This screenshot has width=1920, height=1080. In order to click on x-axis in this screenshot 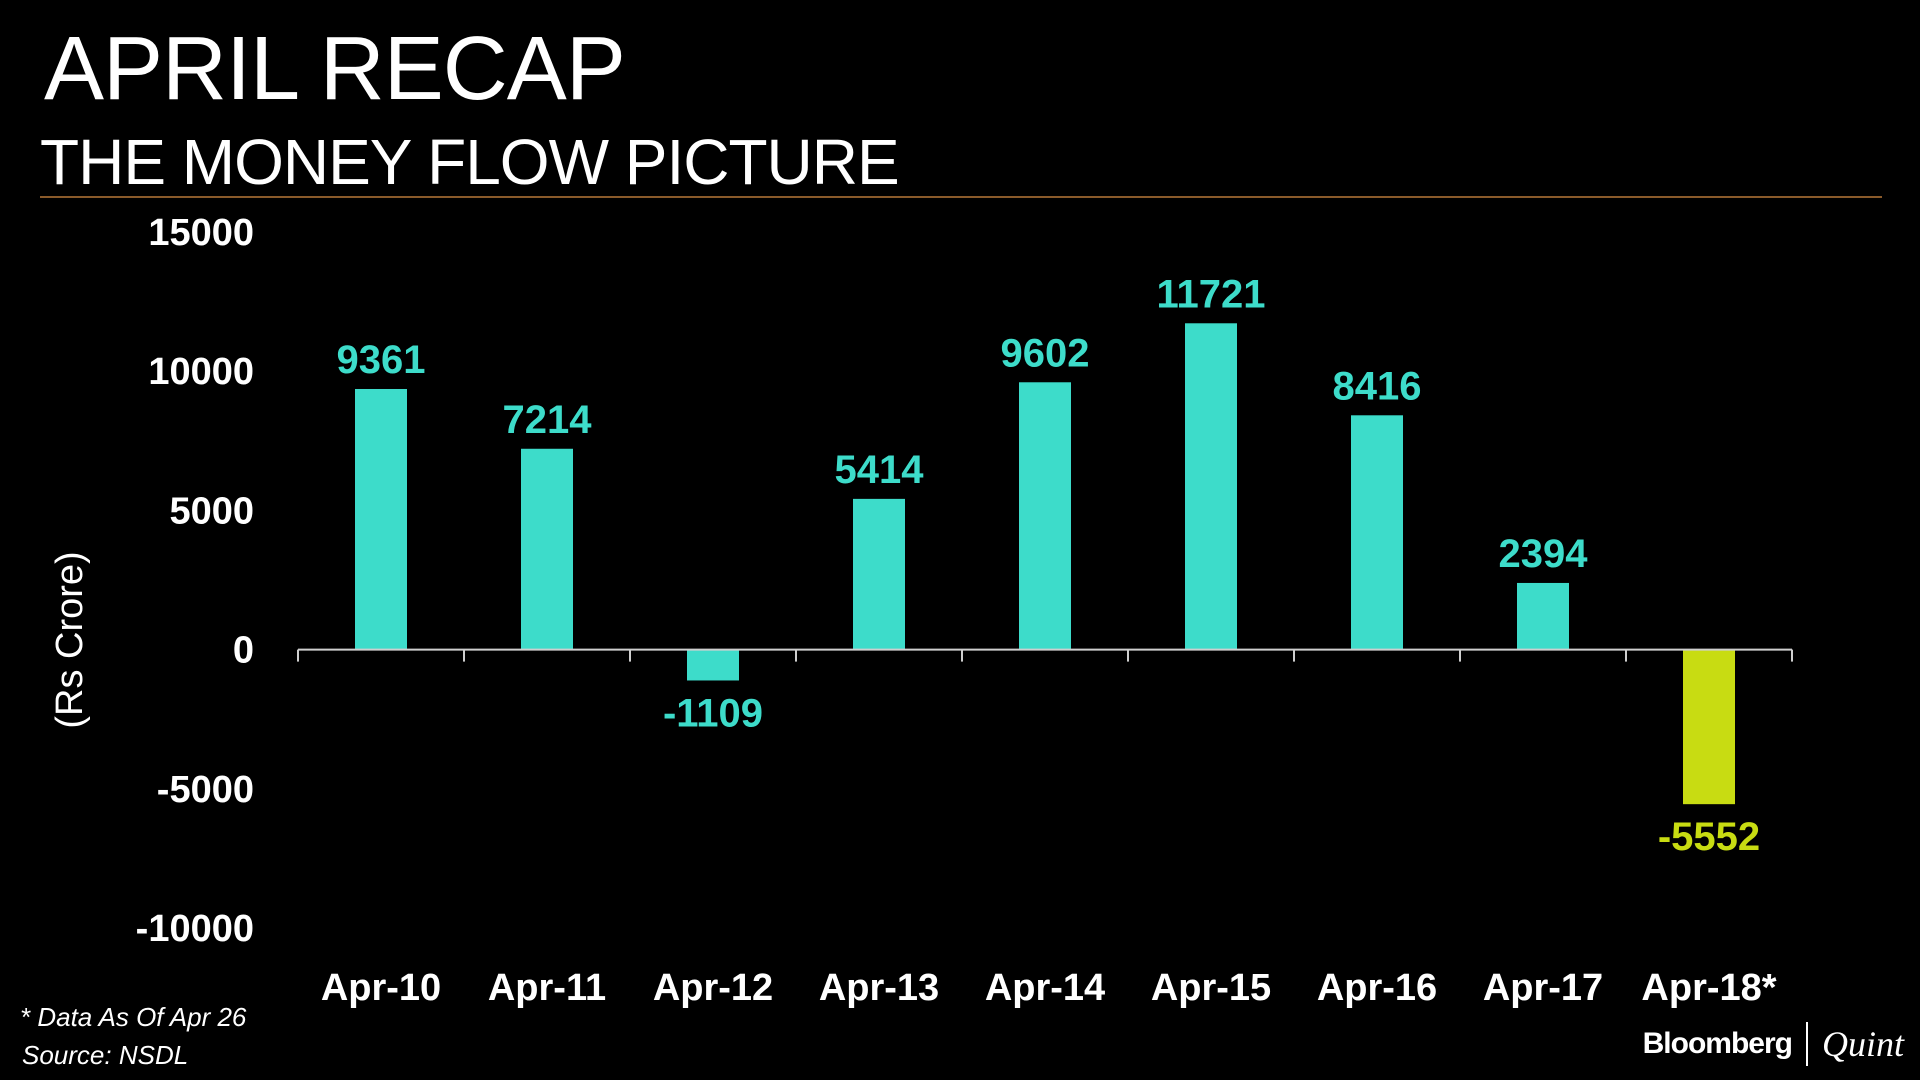, I will do `click(1045, 655)`.